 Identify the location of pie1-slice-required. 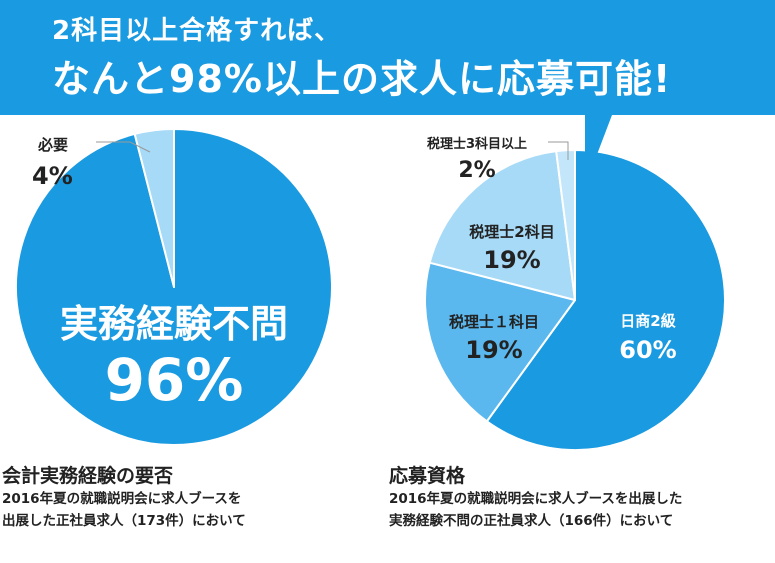
(154, 208).